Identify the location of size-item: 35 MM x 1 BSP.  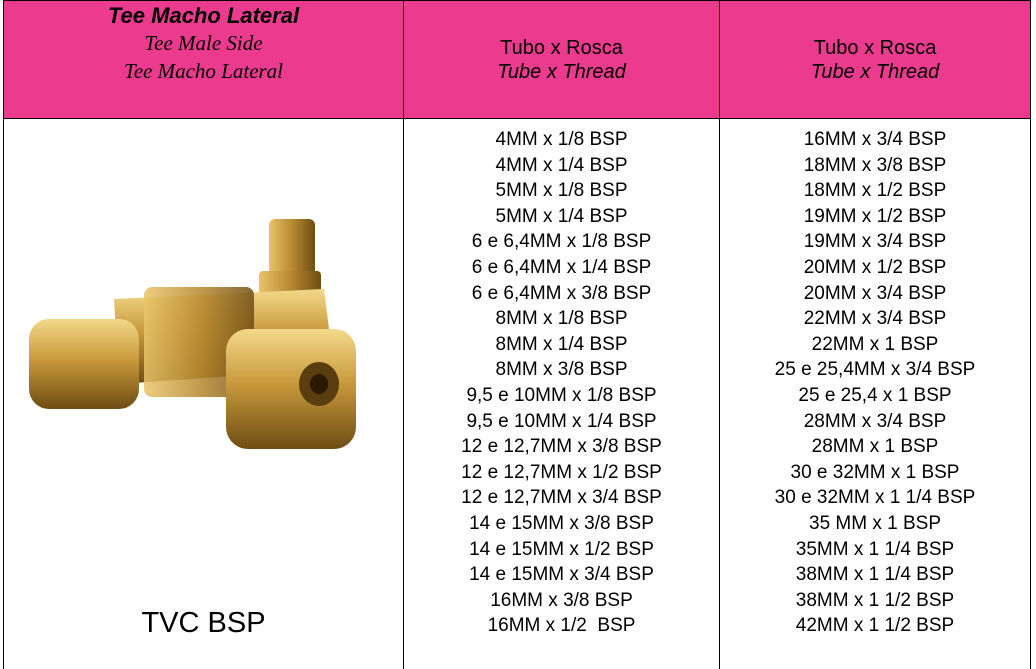
(875, 523).